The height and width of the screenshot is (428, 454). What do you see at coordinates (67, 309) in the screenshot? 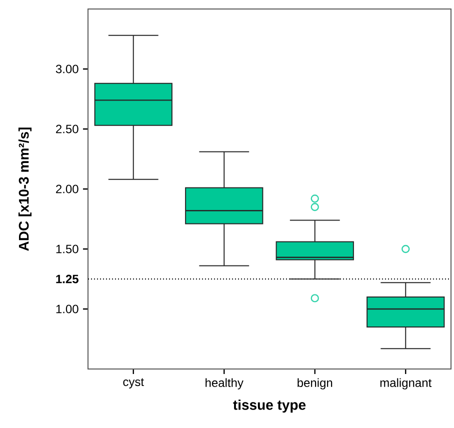
I see `y-tick-label: 1.00` at bounding box center [67, 309].